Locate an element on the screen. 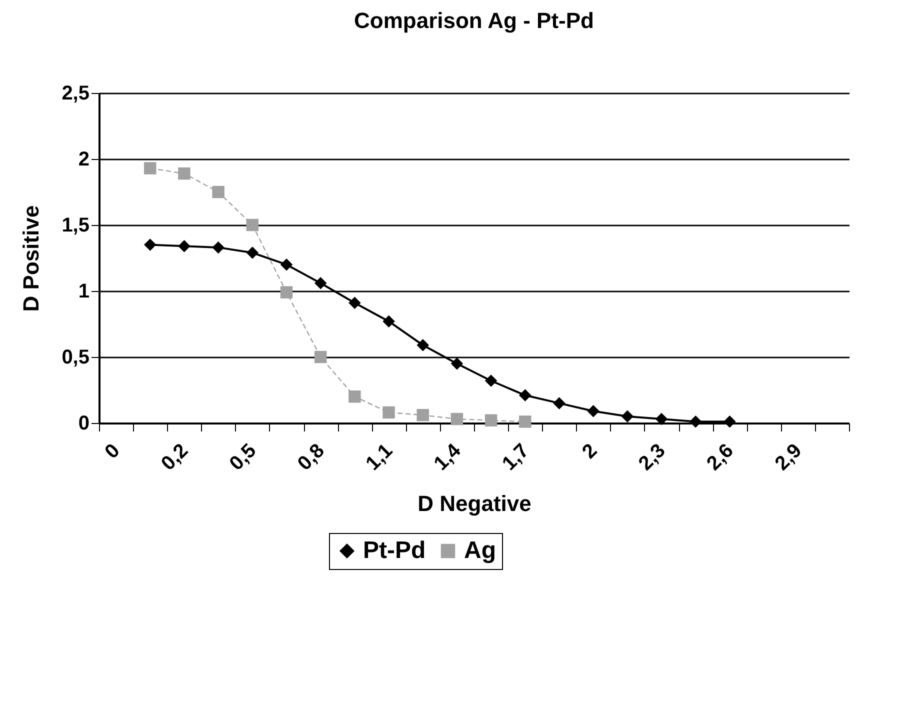 The width and height of the screenshot is (917, 706). legend-label: Ag is located at coordinates (480, 550).